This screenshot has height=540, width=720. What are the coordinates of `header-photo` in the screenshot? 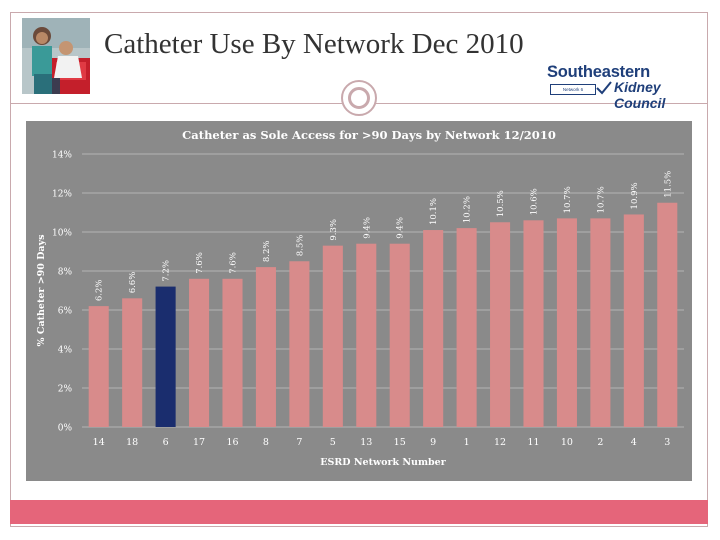 It's located at (56, 56).